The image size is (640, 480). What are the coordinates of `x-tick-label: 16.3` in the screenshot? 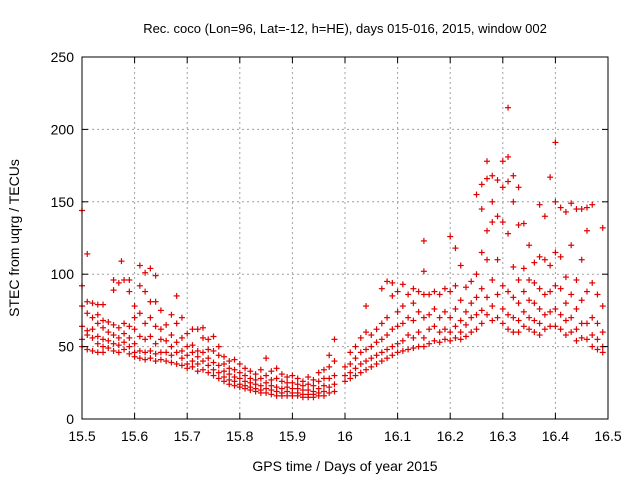 It's located at (502, 436).